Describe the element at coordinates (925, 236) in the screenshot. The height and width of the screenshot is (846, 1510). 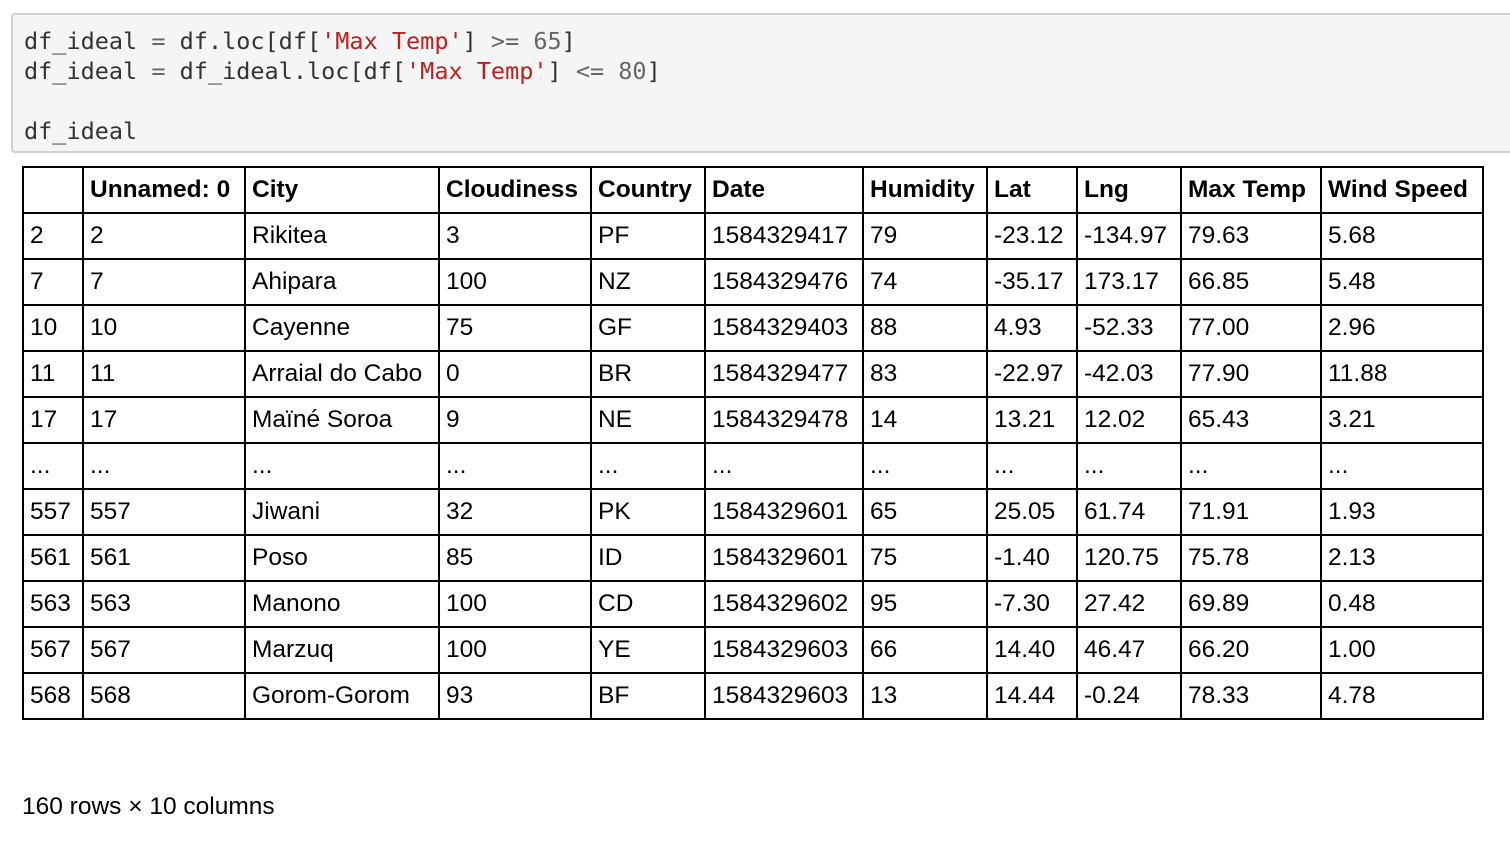
I see `table-cell: 79` at that location.